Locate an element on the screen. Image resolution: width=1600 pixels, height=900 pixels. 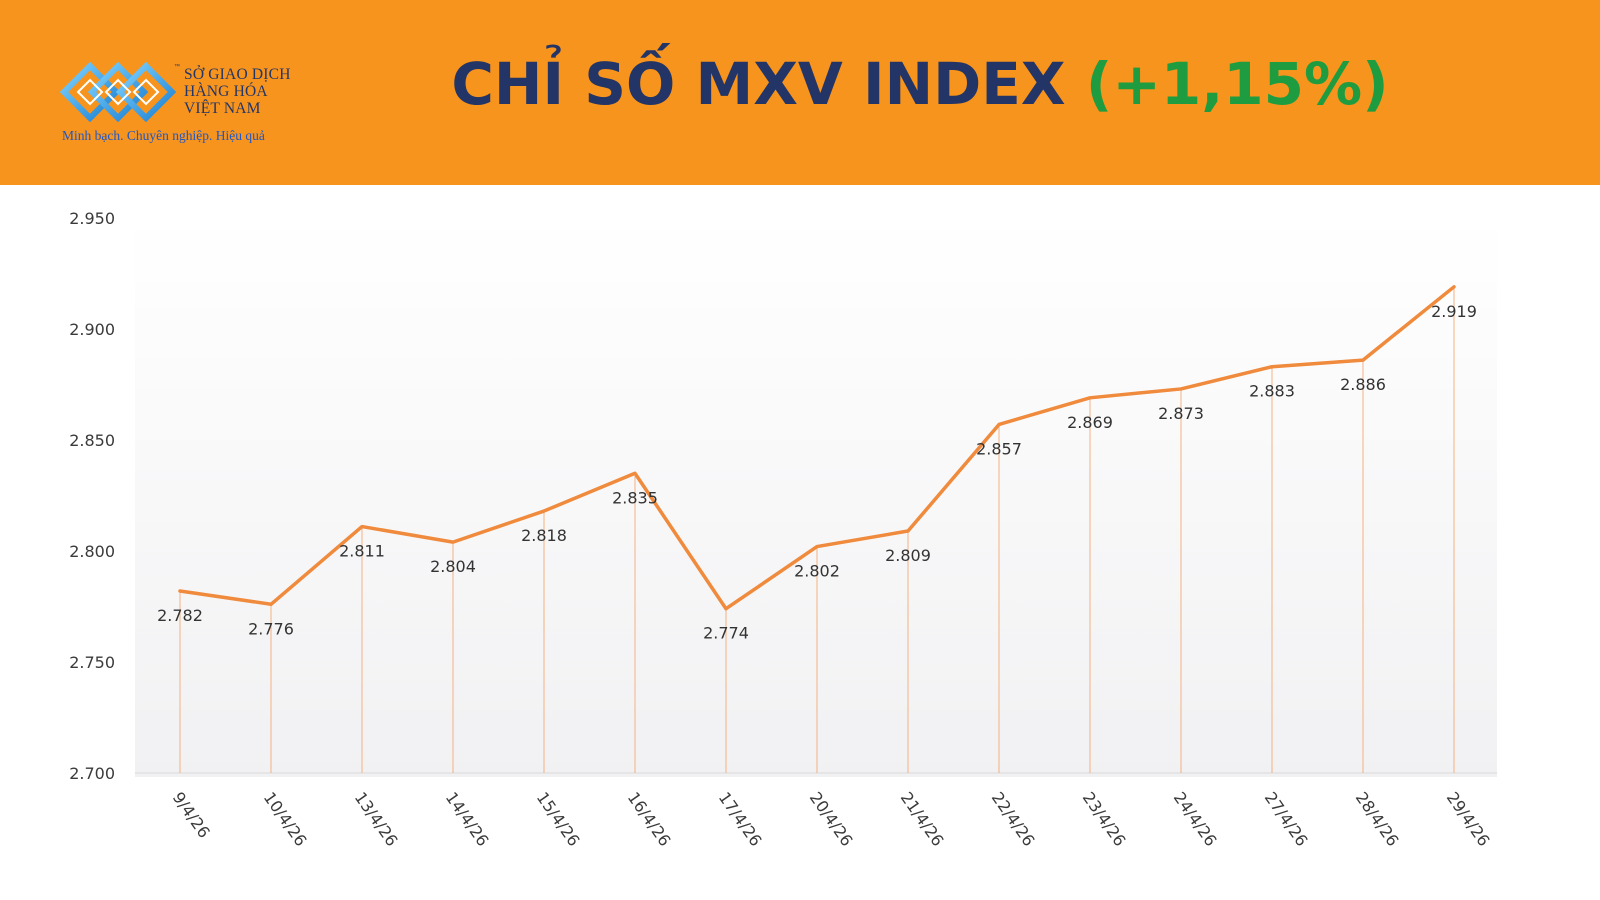
x-tick-label: 29/4/26 is located at coordinates (1468, 818).